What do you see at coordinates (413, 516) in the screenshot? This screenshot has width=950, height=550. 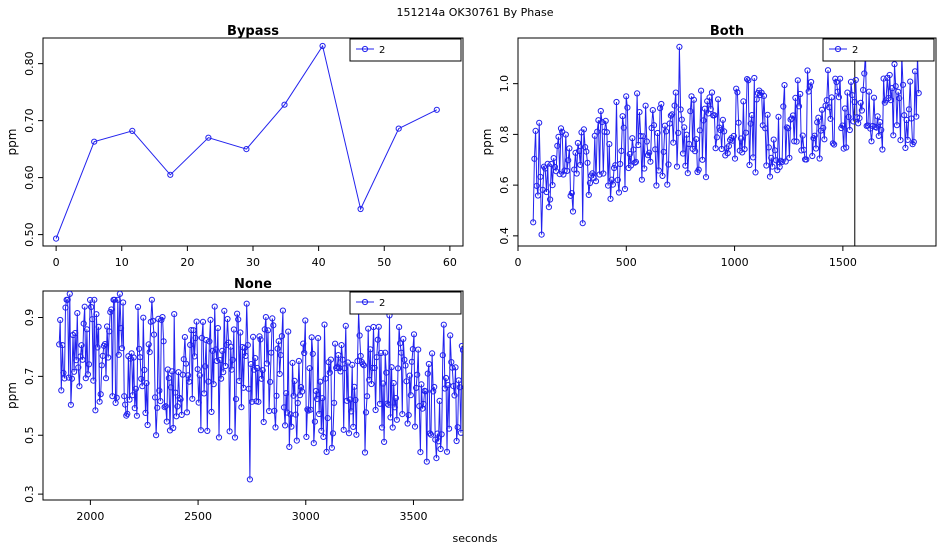 I see `x-tick-label: 3500` at bounding box center [413, 516].